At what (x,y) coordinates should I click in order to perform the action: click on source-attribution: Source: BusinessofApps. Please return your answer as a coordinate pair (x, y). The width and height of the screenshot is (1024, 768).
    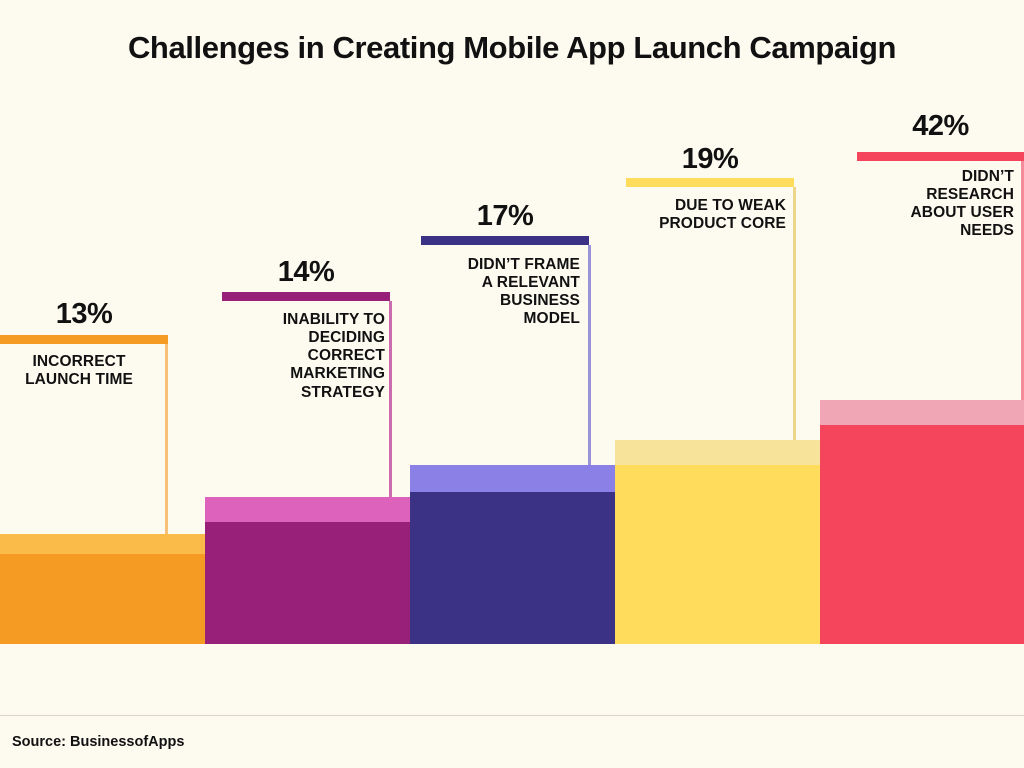
    Looking at the image, I should click on (98, 742).